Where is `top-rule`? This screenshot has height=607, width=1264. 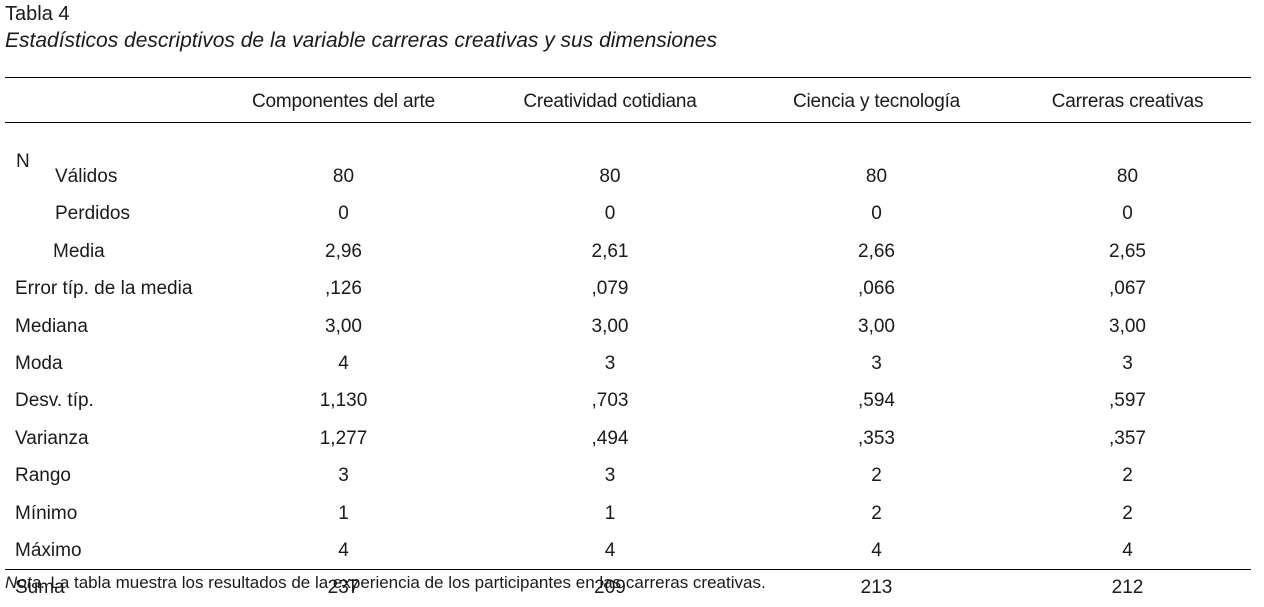 top-rule is located at coordinates (628, 77).